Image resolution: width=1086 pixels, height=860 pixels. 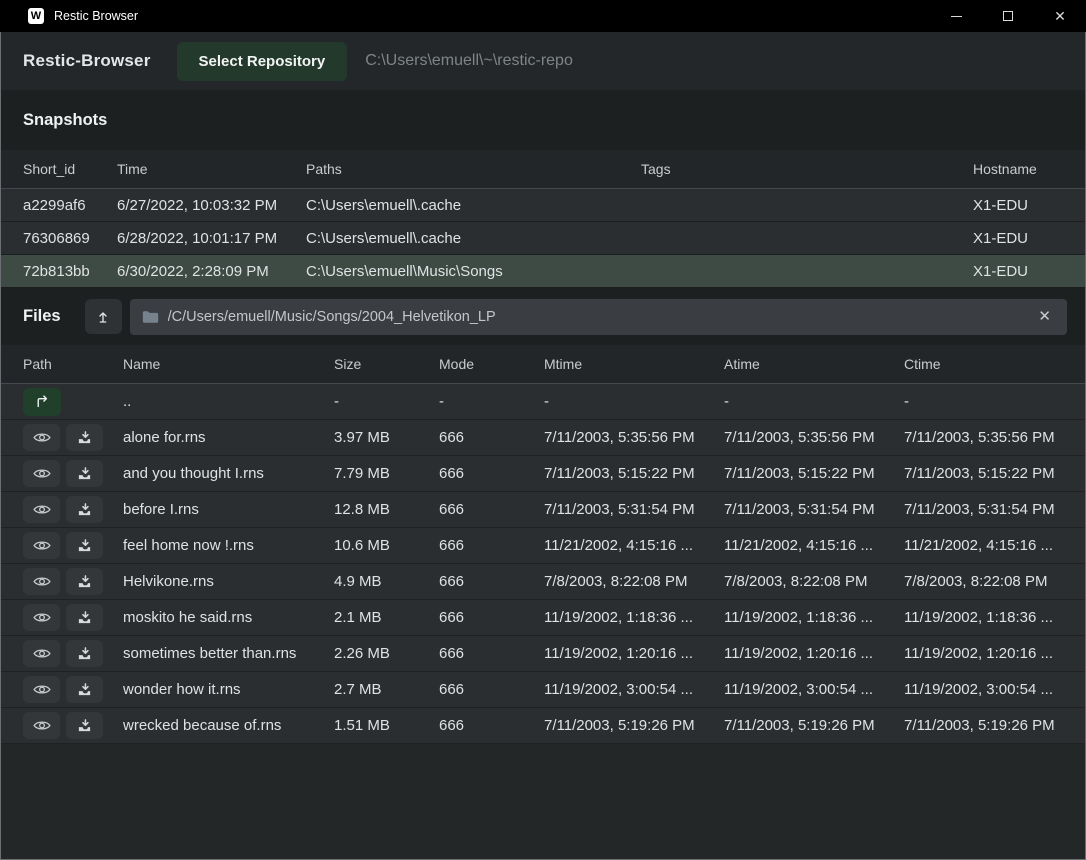 I want to click on snapshots-section-header: Snapshots, so click(x=543, y=120).